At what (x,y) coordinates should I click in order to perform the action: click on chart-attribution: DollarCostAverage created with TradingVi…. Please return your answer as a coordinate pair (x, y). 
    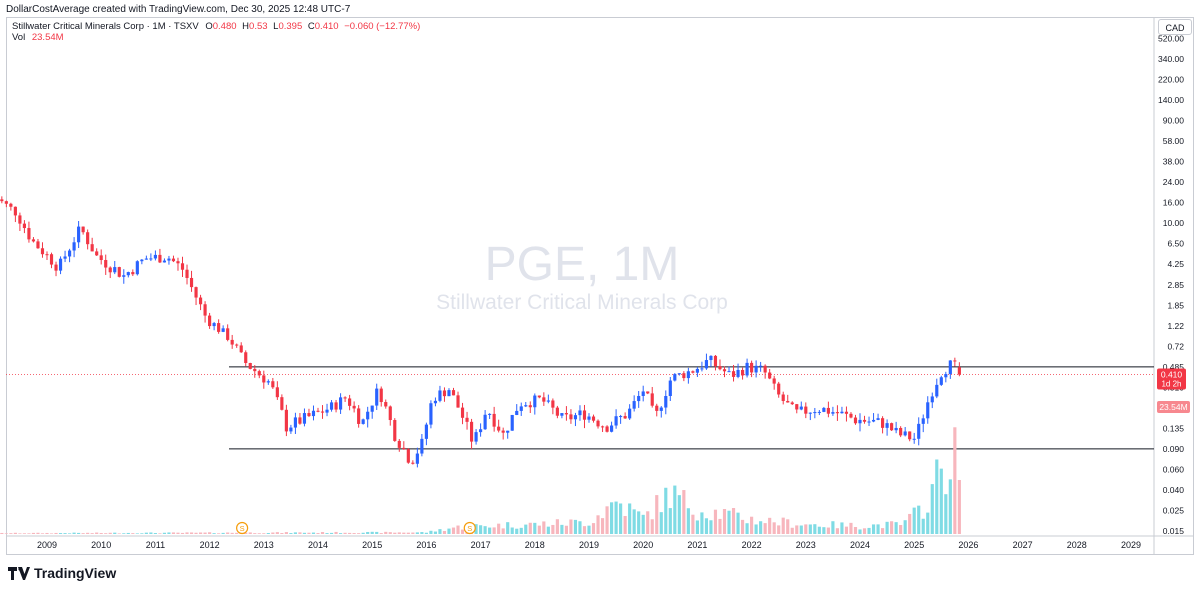
    Looking at the image, I should click on (178, 9).